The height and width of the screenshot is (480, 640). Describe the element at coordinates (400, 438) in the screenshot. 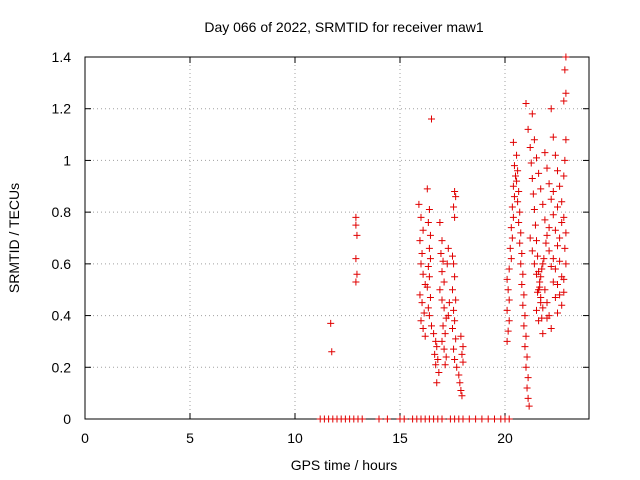

I see `x-tick-label: 15` at that location.